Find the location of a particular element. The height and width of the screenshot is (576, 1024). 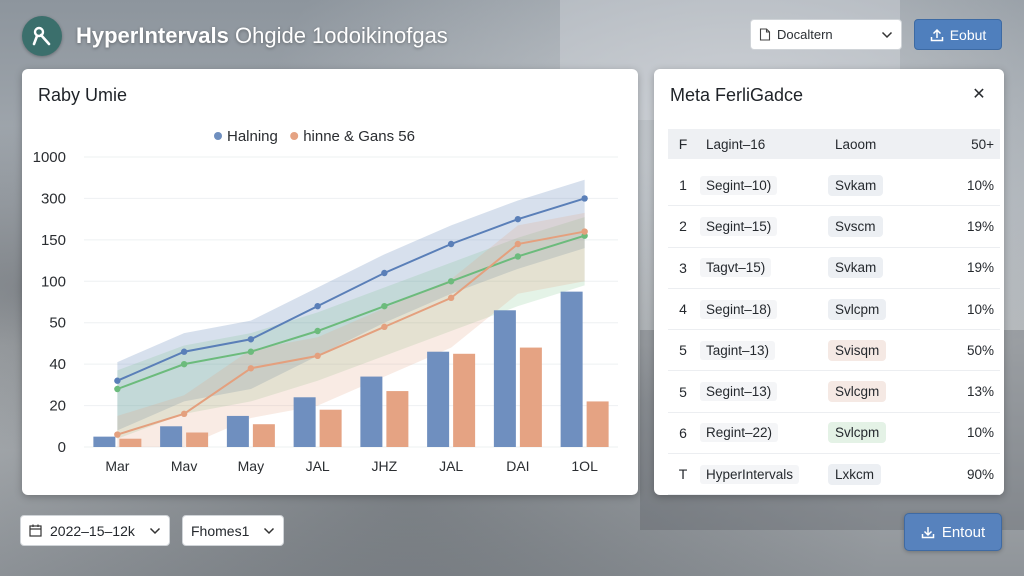

meta-table-row: 3 Tagvt–15) Svkam 19% is located at coordinates (834, 268).